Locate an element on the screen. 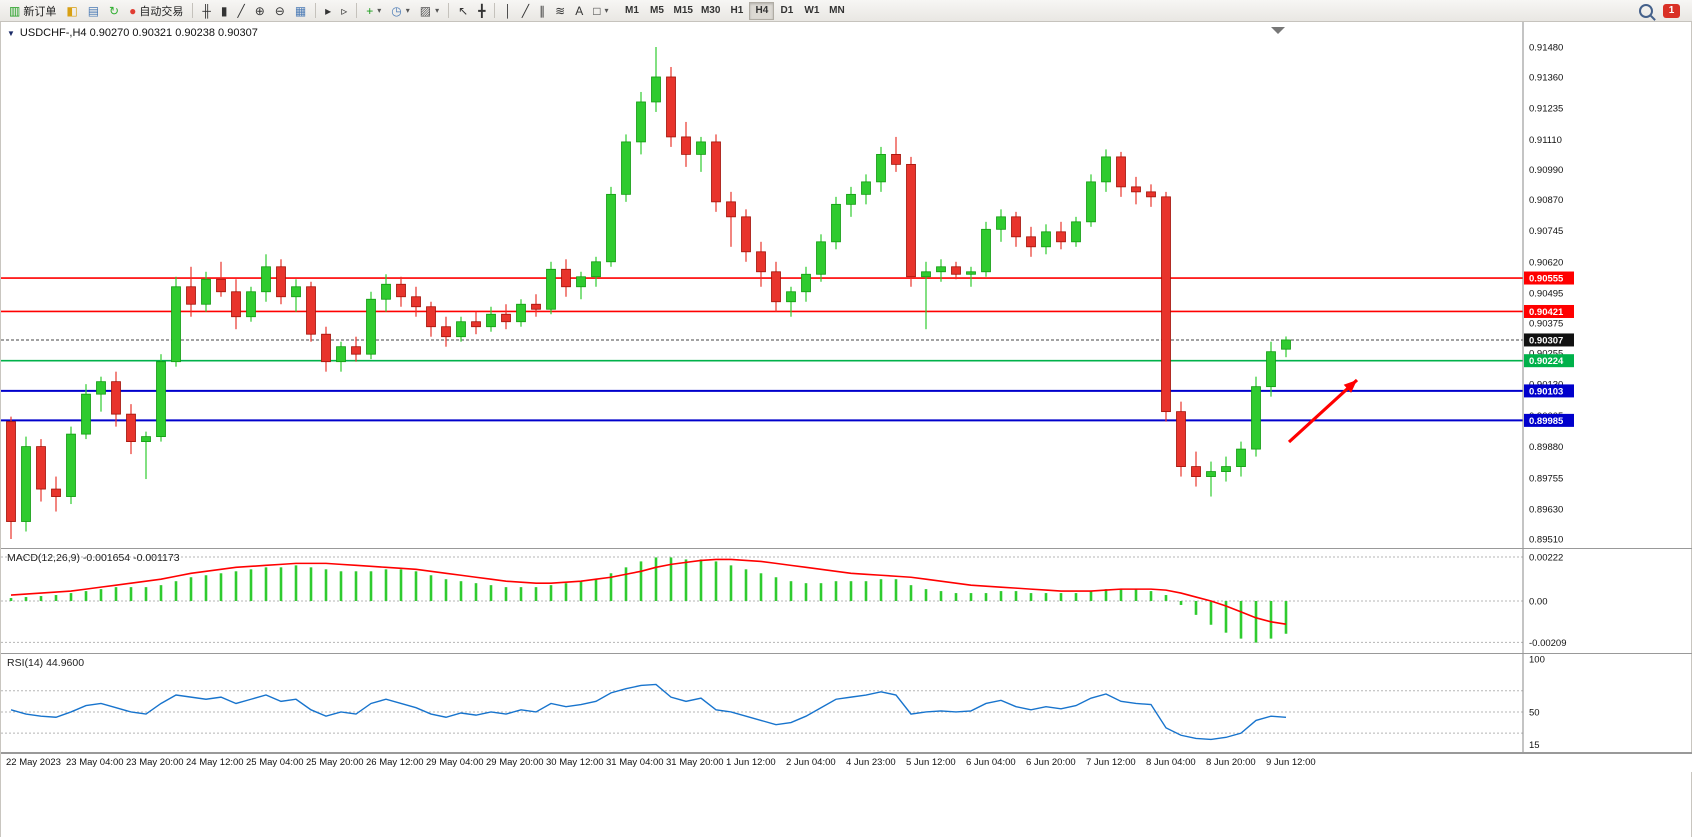 The width and height of the screenshot is (1692, 837). periods-icon: ◷ is located at coordinates (396, 10).